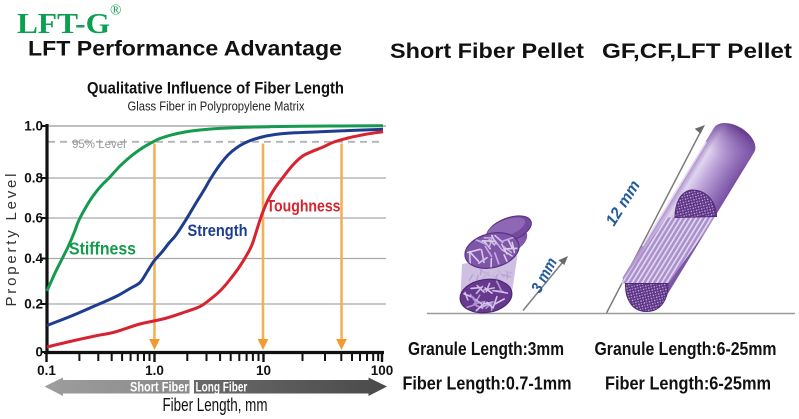 This screenshot has width=799, height=419. I want to click on svg-text: 0.2, so click(33, 304).